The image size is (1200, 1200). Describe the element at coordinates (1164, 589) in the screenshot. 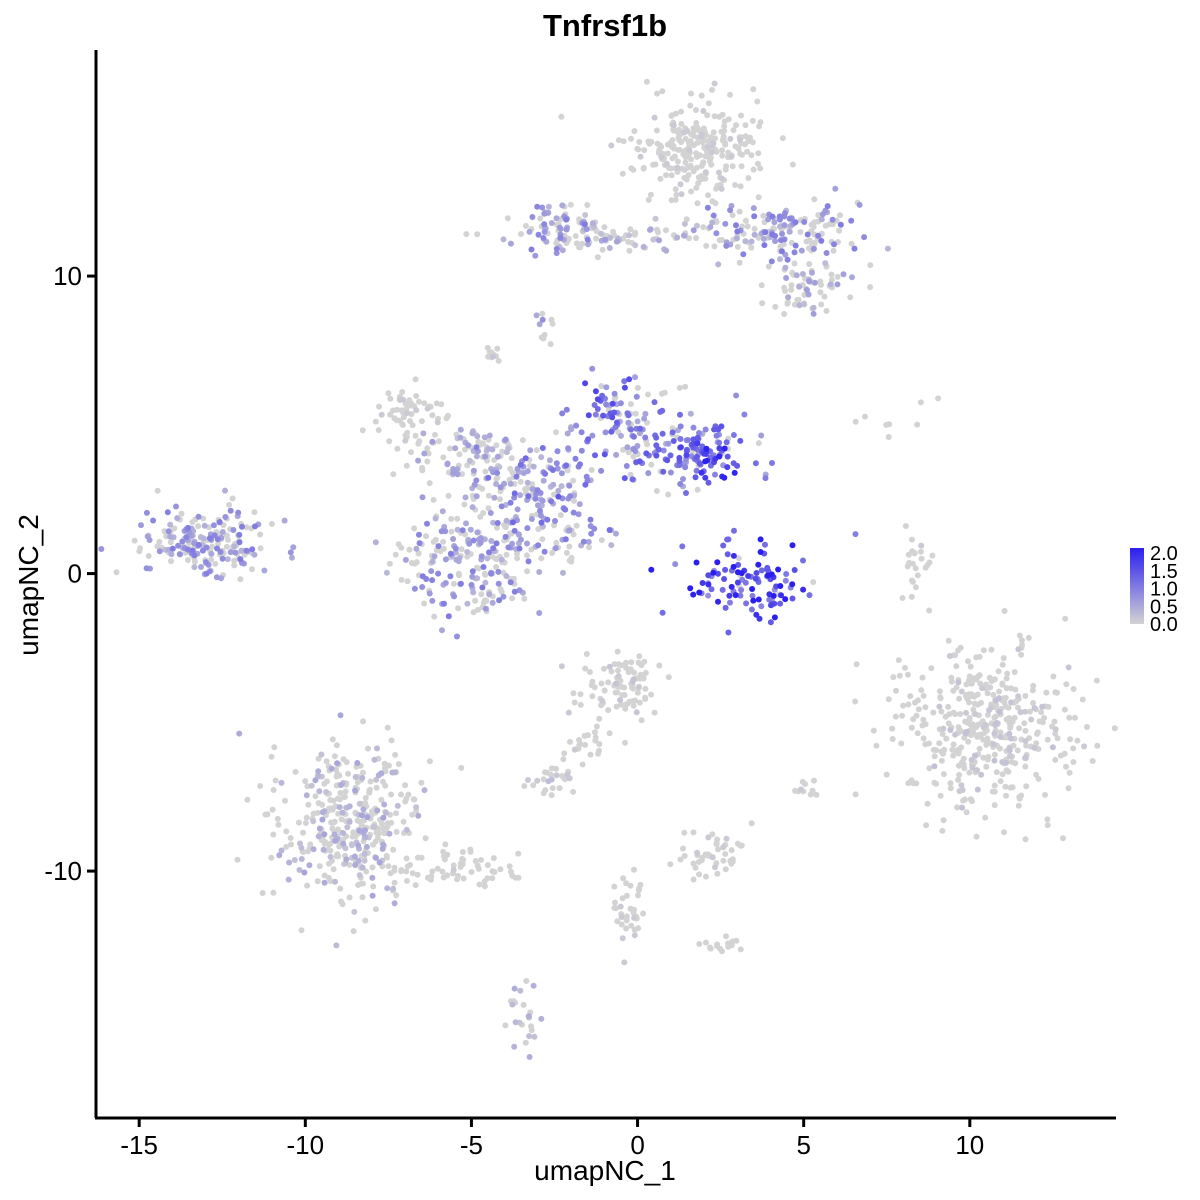

I see `legend-labels: 2.01.51.00.50.0` at that location.